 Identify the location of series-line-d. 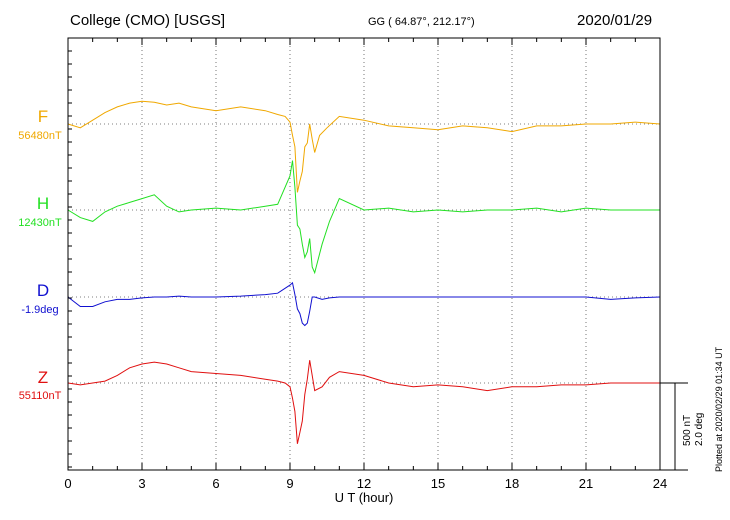
(364, 304).